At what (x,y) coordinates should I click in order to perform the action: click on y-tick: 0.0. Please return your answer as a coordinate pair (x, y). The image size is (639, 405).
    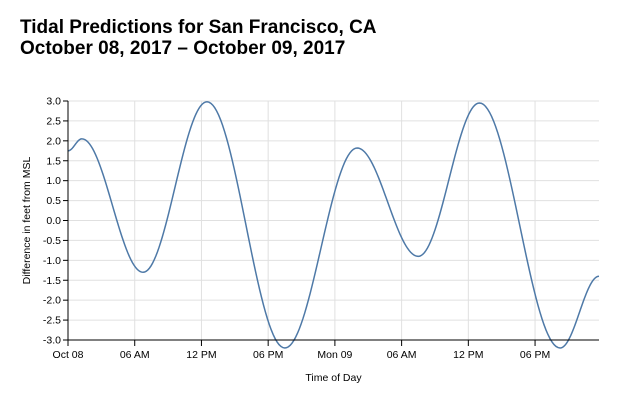
    Looking at the image, I should click on (57, 221).